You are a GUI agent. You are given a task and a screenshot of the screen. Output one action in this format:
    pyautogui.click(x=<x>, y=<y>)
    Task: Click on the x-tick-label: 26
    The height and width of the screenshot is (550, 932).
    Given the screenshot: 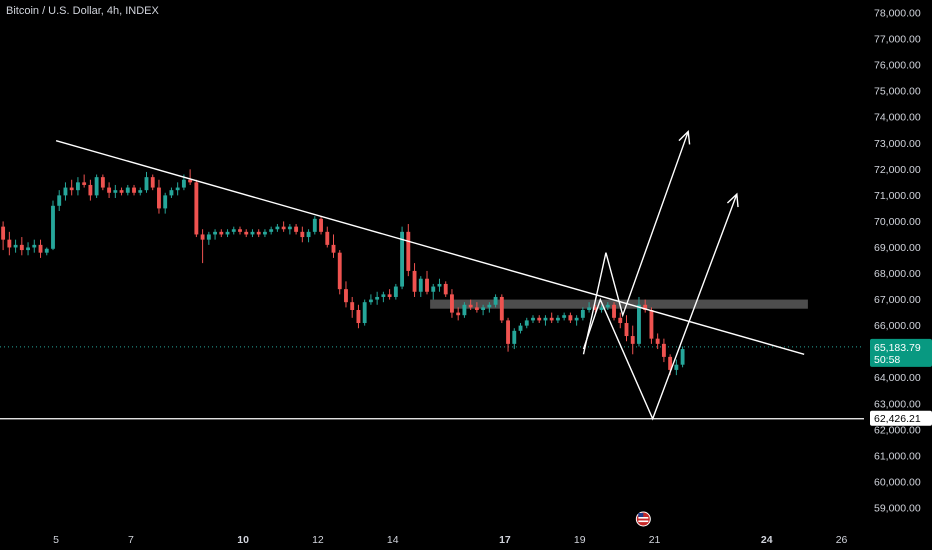 What is the action you would take?
    pyautogui.click(x=842, y=540)
    